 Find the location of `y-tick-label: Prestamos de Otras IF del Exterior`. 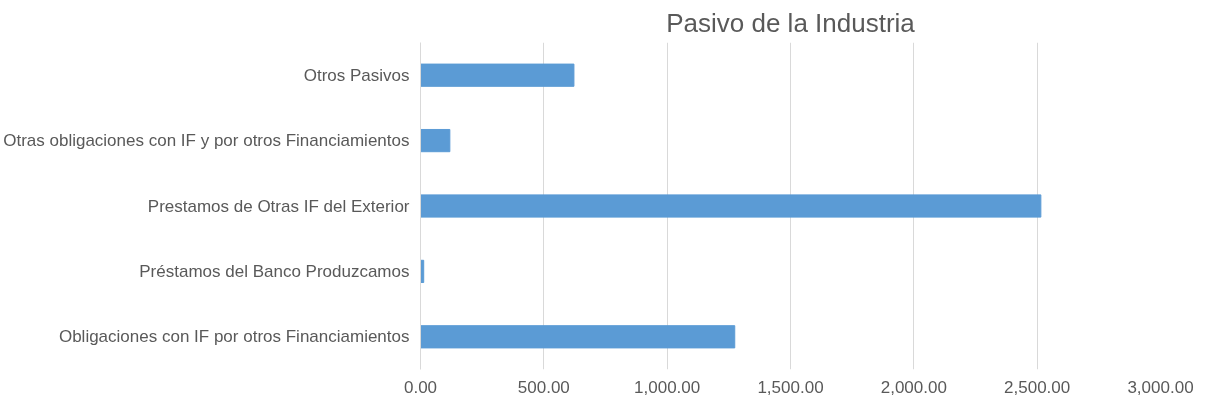

y-tick-label: Prestamos de Otras IF del Exterior is located at coordinates (278, 206).